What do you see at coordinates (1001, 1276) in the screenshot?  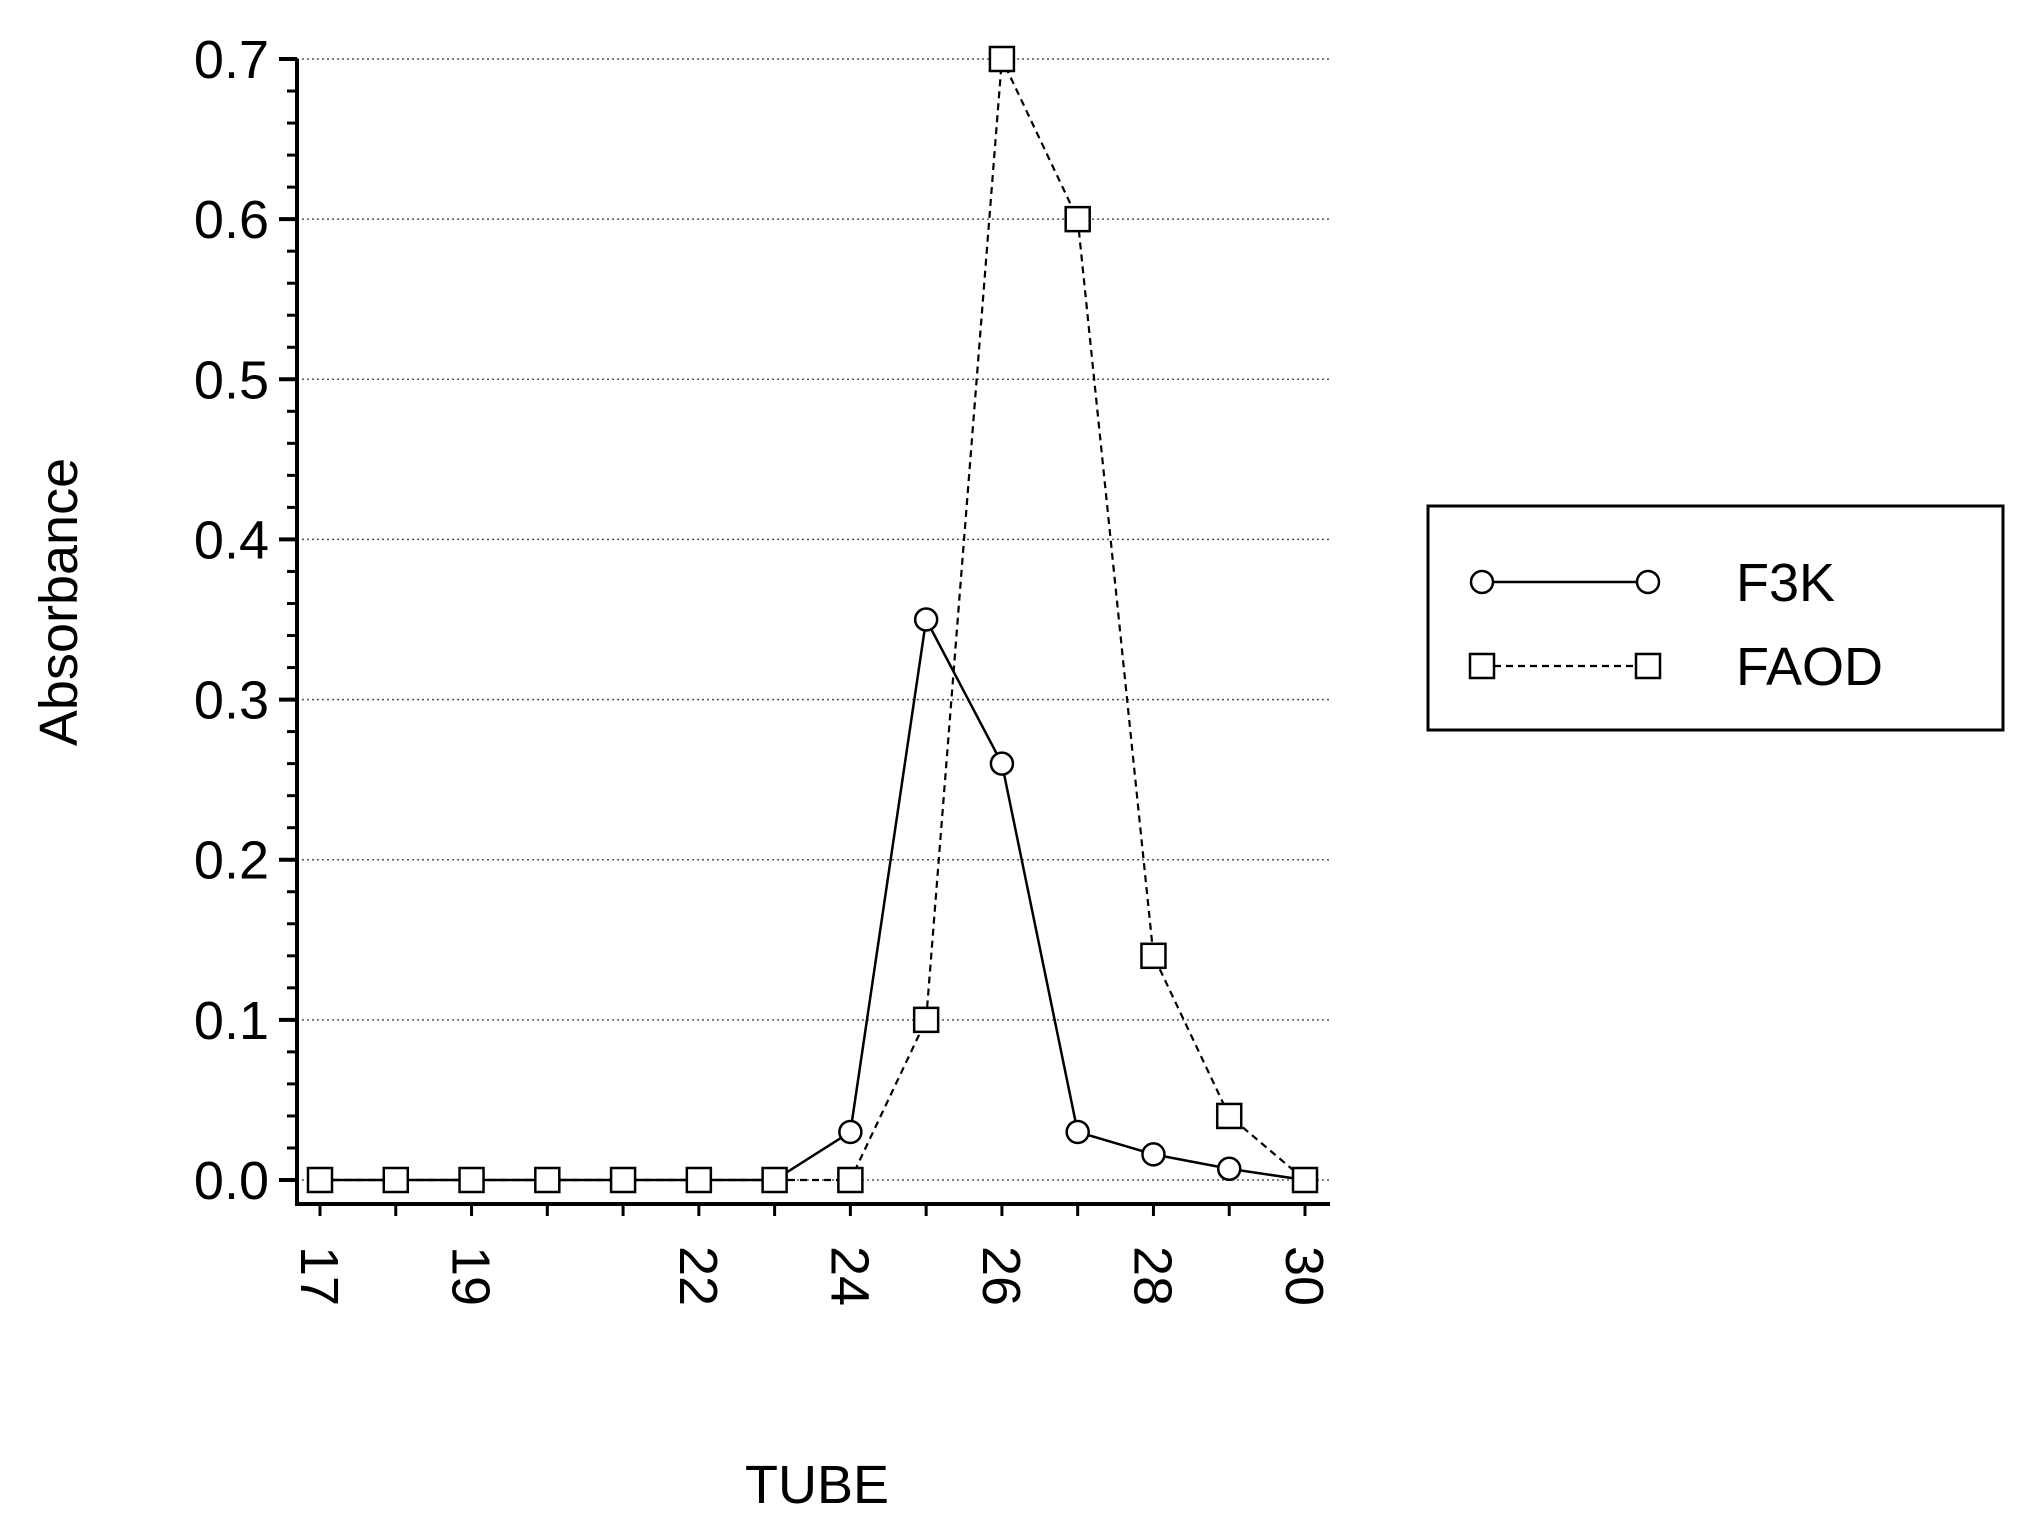 I see `x-tick-label: 26` at bounding box center [1001, 1276].